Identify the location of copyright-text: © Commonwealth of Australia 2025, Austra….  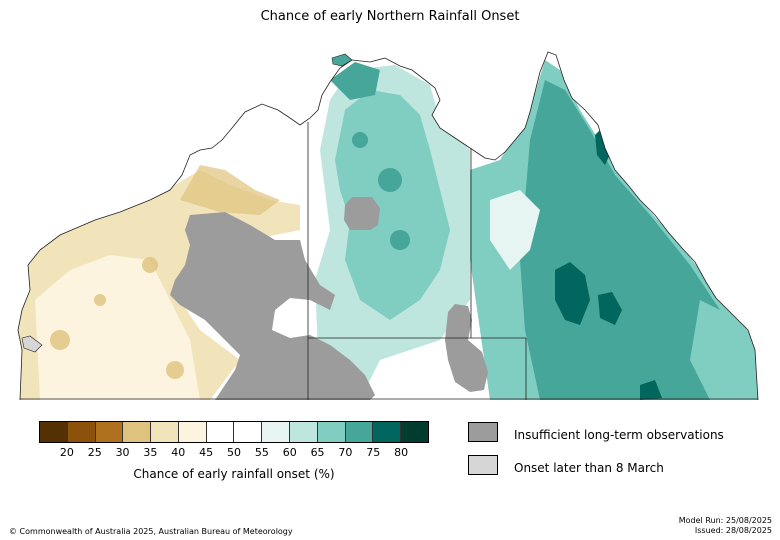
(151, 531).